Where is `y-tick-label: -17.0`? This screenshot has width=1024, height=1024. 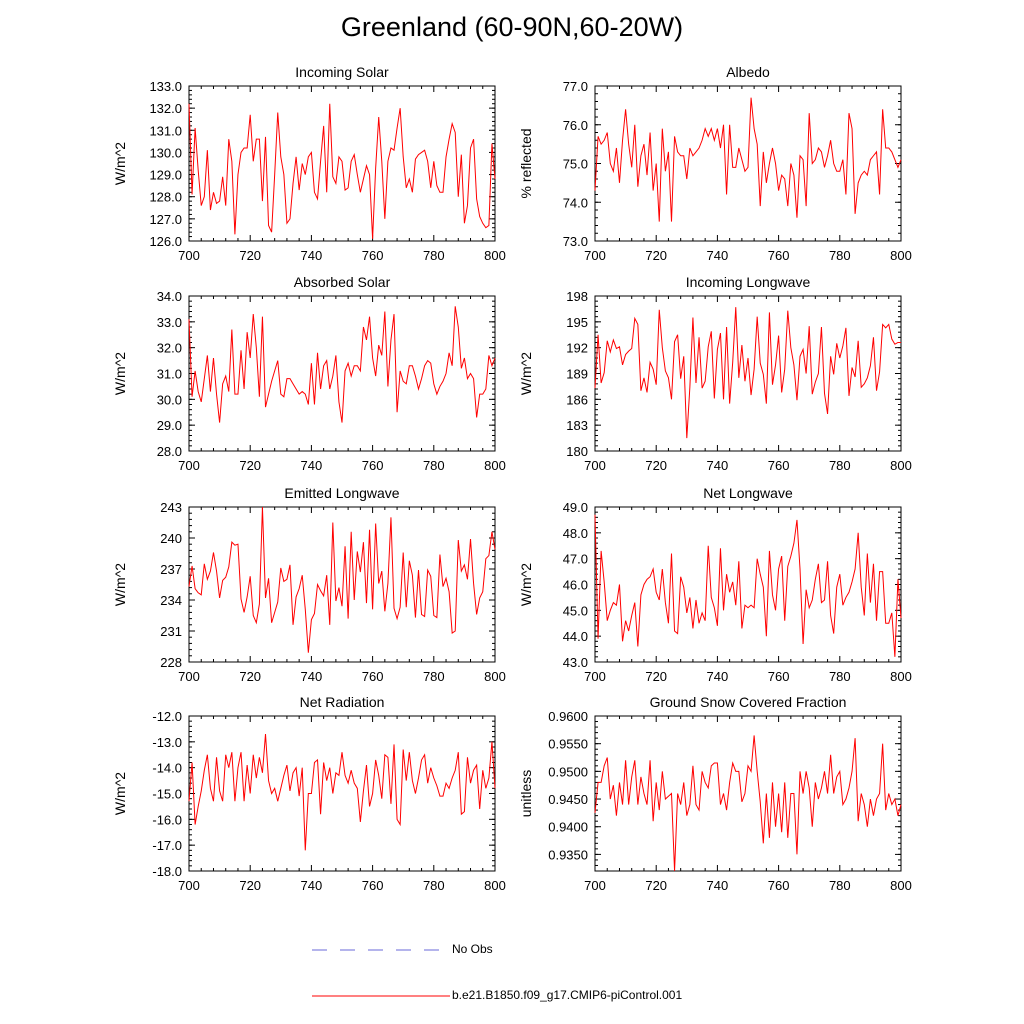
y-tick-label: -17.0 is located at coordinates (167, 845).